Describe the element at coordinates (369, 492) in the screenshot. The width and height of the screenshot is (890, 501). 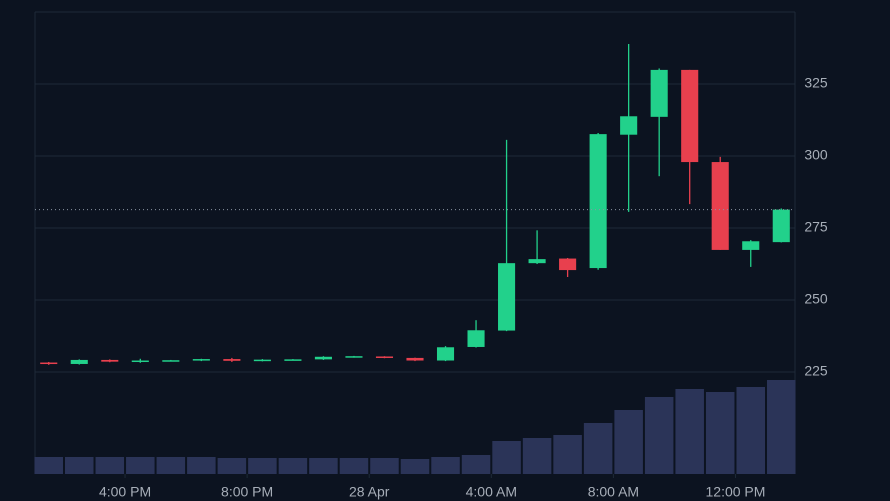
I see `x-tick-label: 28 Apr` at that location.